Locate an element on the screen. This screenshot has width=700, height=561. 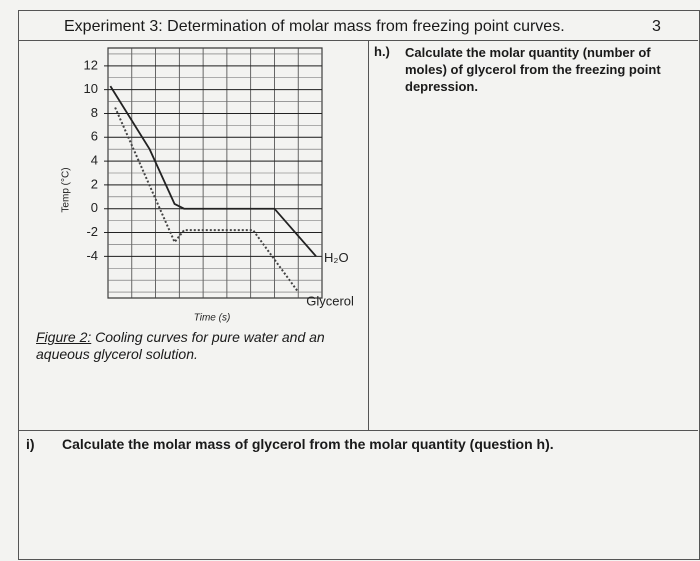
question-number: i) is located at coordinates (30, 444).